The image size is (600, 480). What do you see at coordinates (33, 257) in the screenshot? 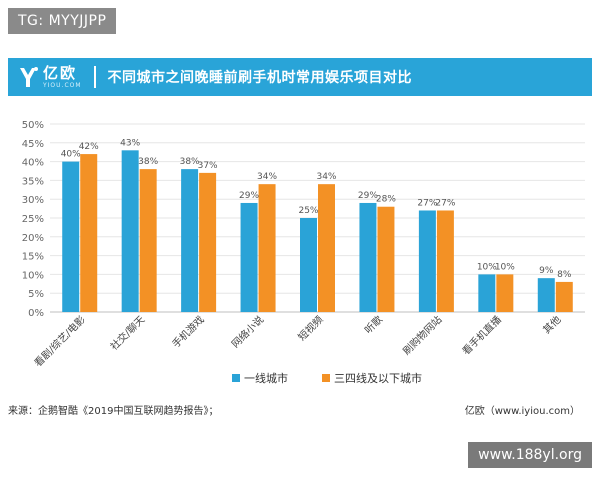
I see `y-tick-label: 15%` at bounding box center [33, 257].